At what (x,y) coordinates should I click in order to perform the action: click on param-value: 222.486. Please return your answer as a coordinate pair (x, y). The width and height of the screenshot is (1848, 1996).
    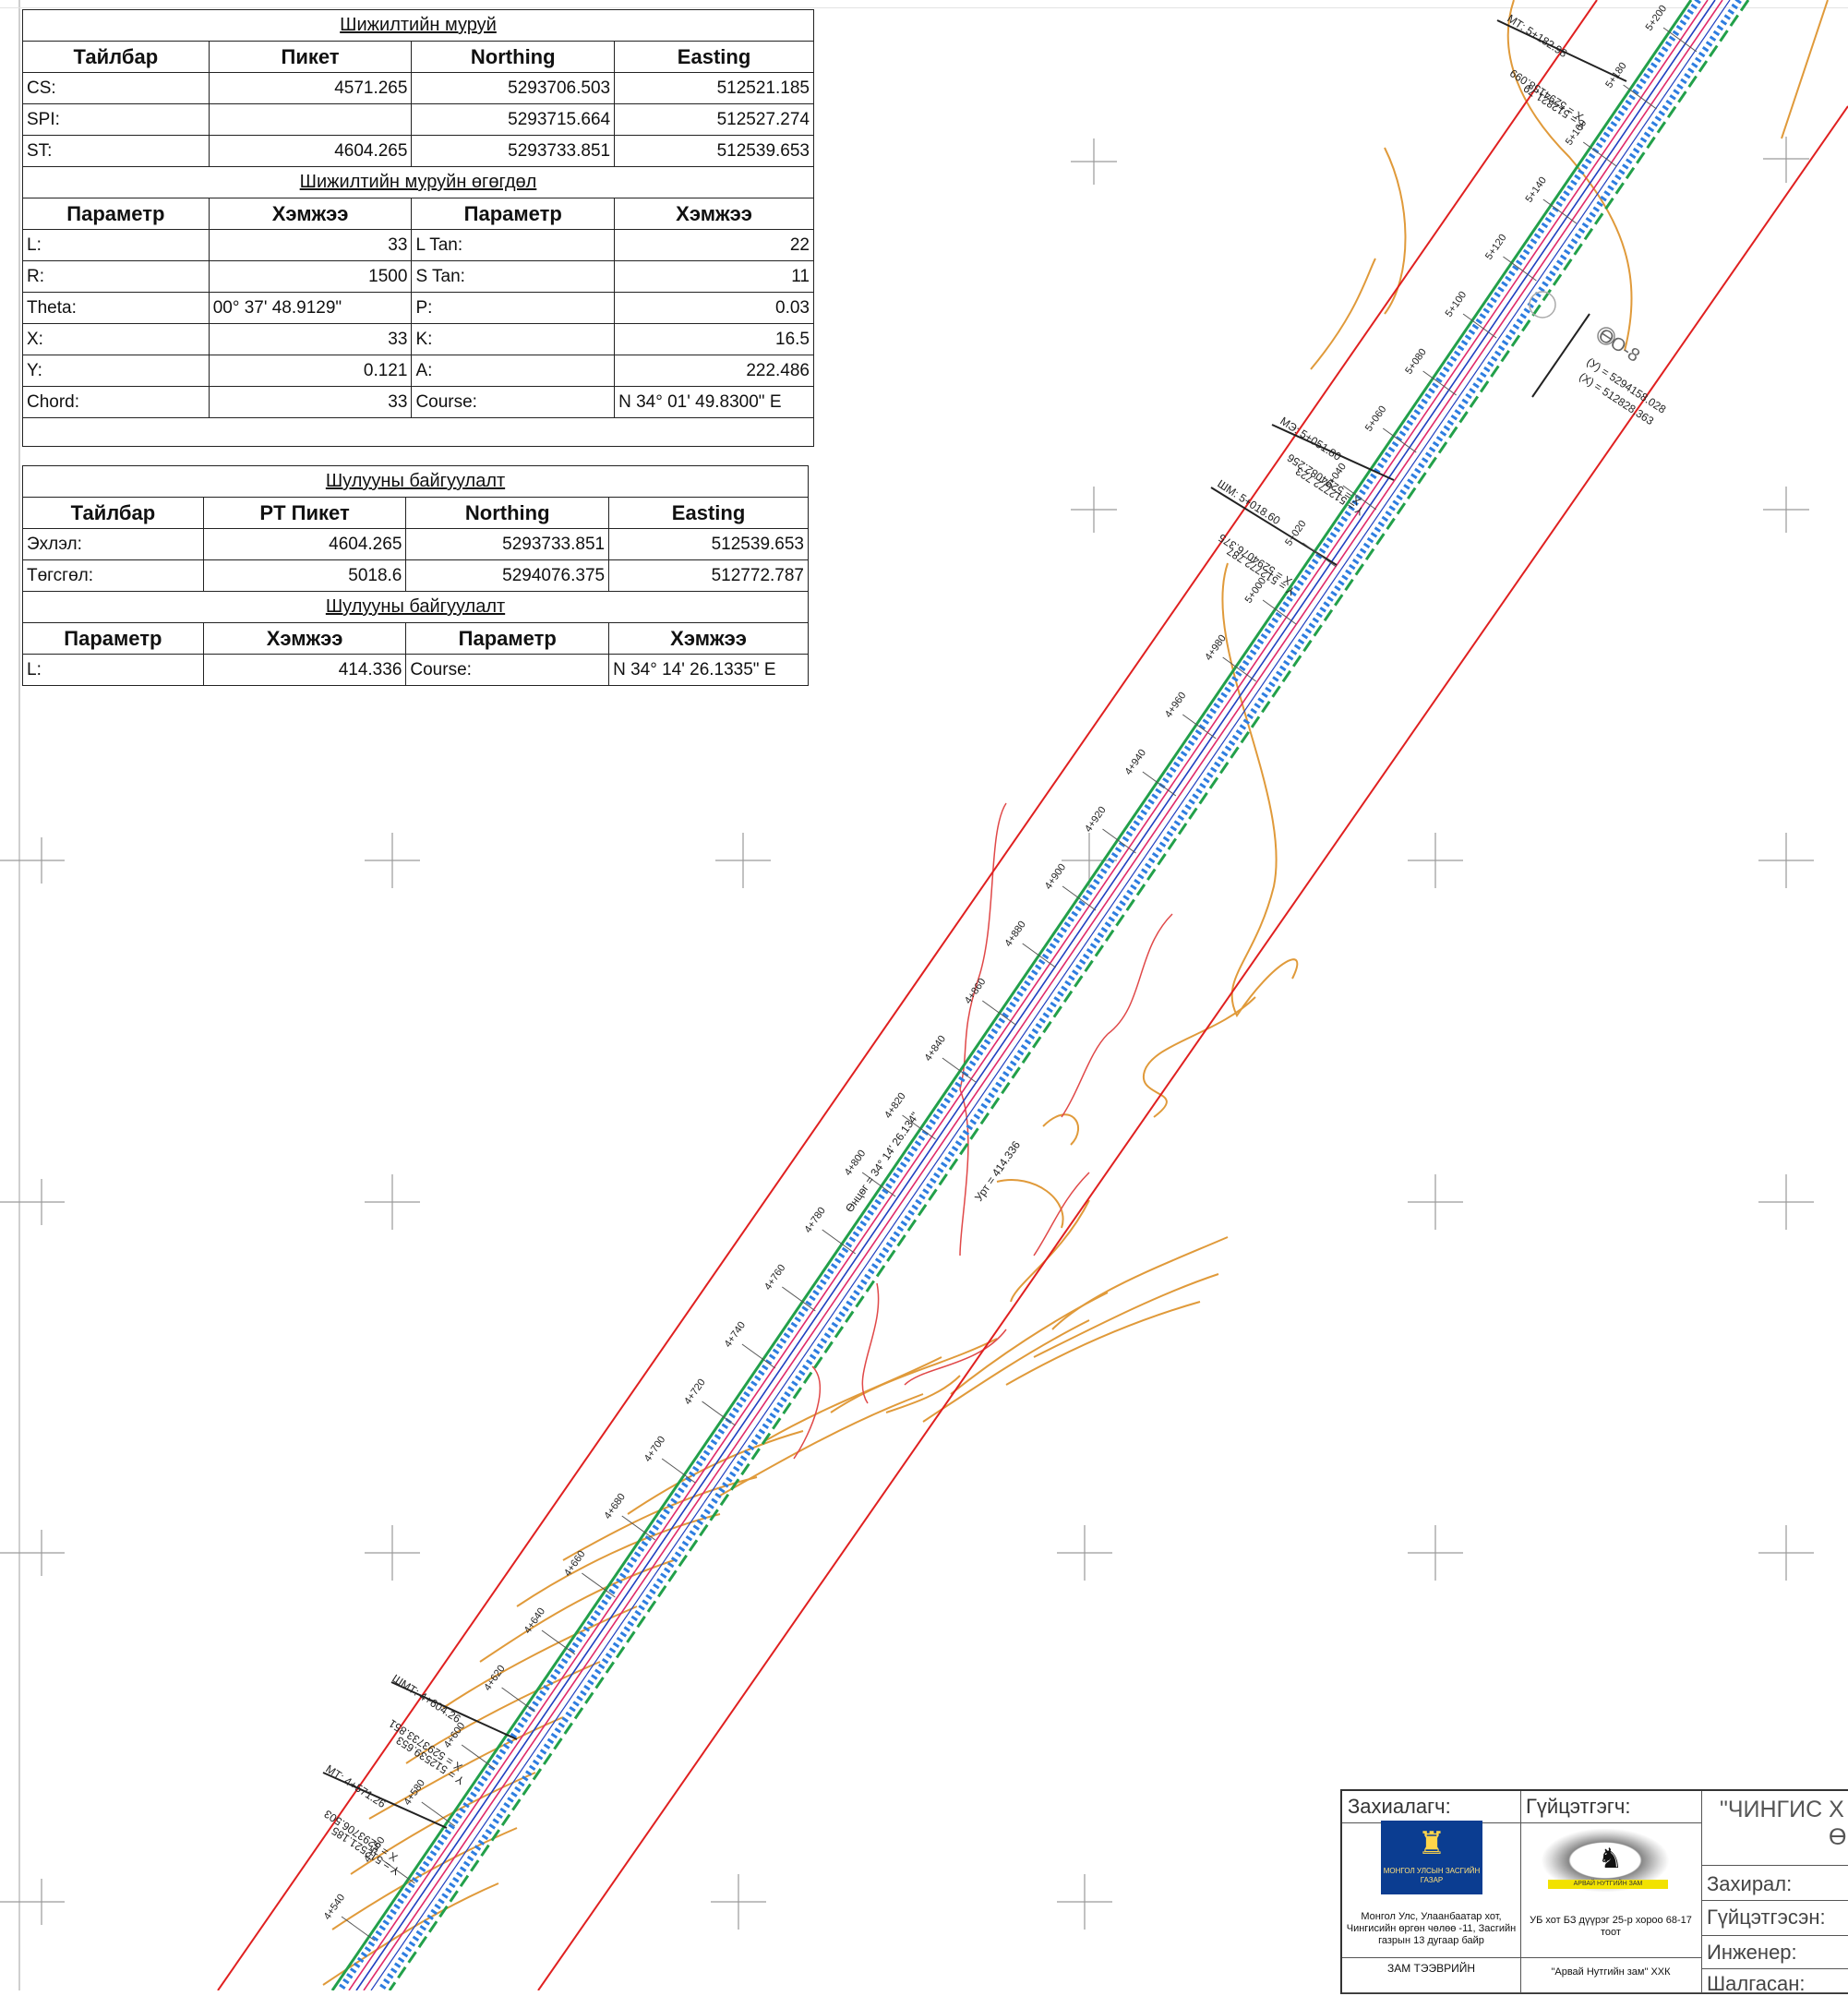
    Looking at the image, I should click on (714, 371).